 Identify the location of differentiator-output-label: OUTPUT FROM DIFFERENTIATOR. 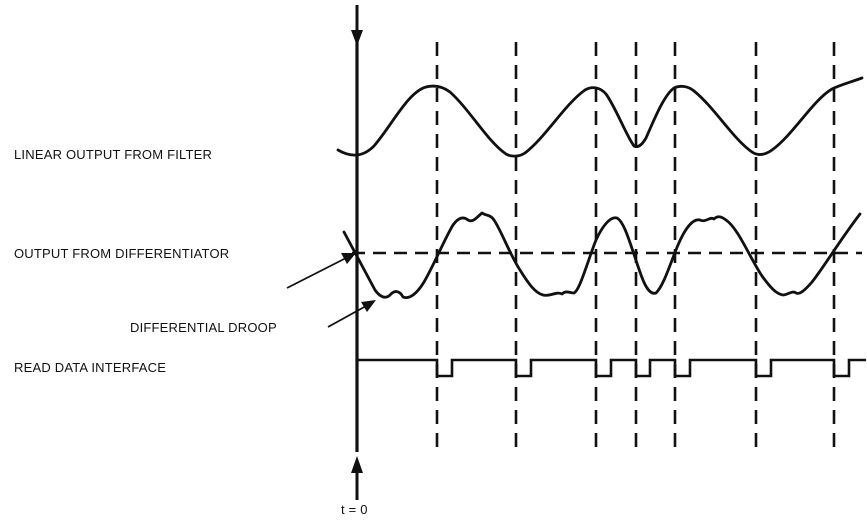
(122, 253).